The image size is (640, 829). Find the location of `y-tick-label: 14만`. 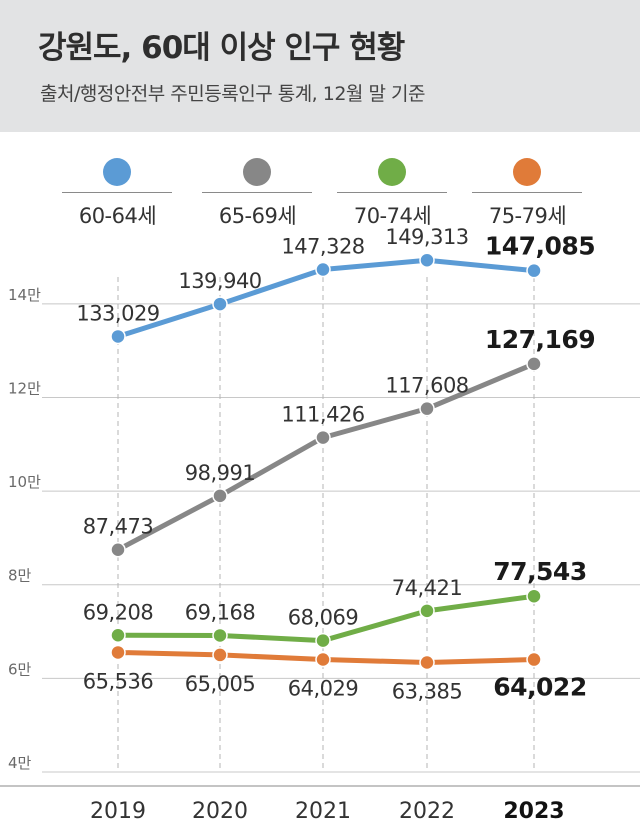

y-tick-label: 14만 is located at coordinates (24, 295).